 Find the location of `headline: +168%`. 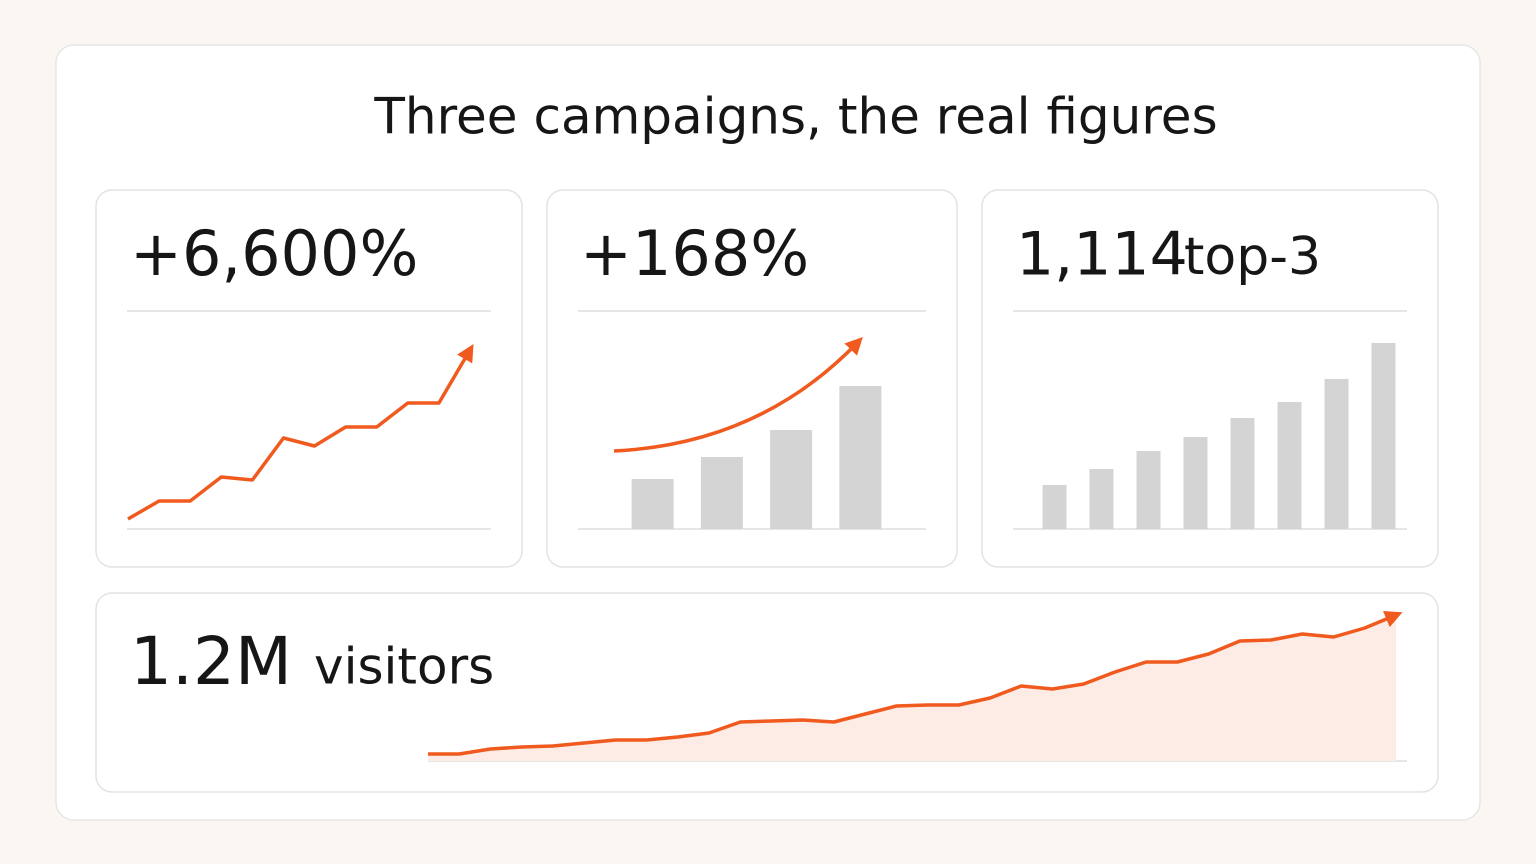

headline: +168% is located at coordinates (694, 253).